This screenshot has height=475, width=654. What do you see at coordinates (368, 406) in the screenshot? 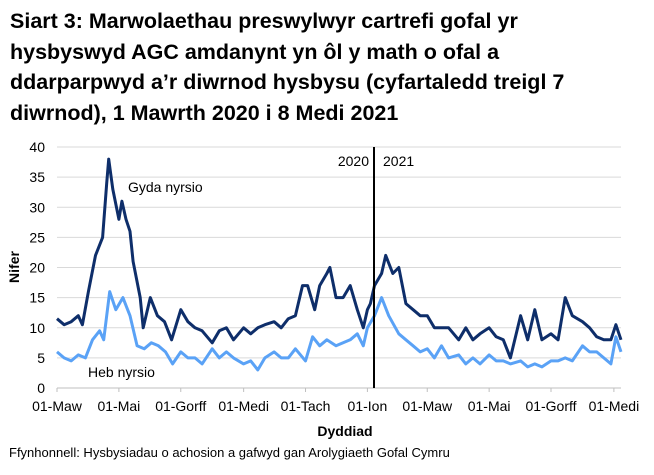
I see `x-tick-label: 01-Ion` at bounding box center [368, 406].